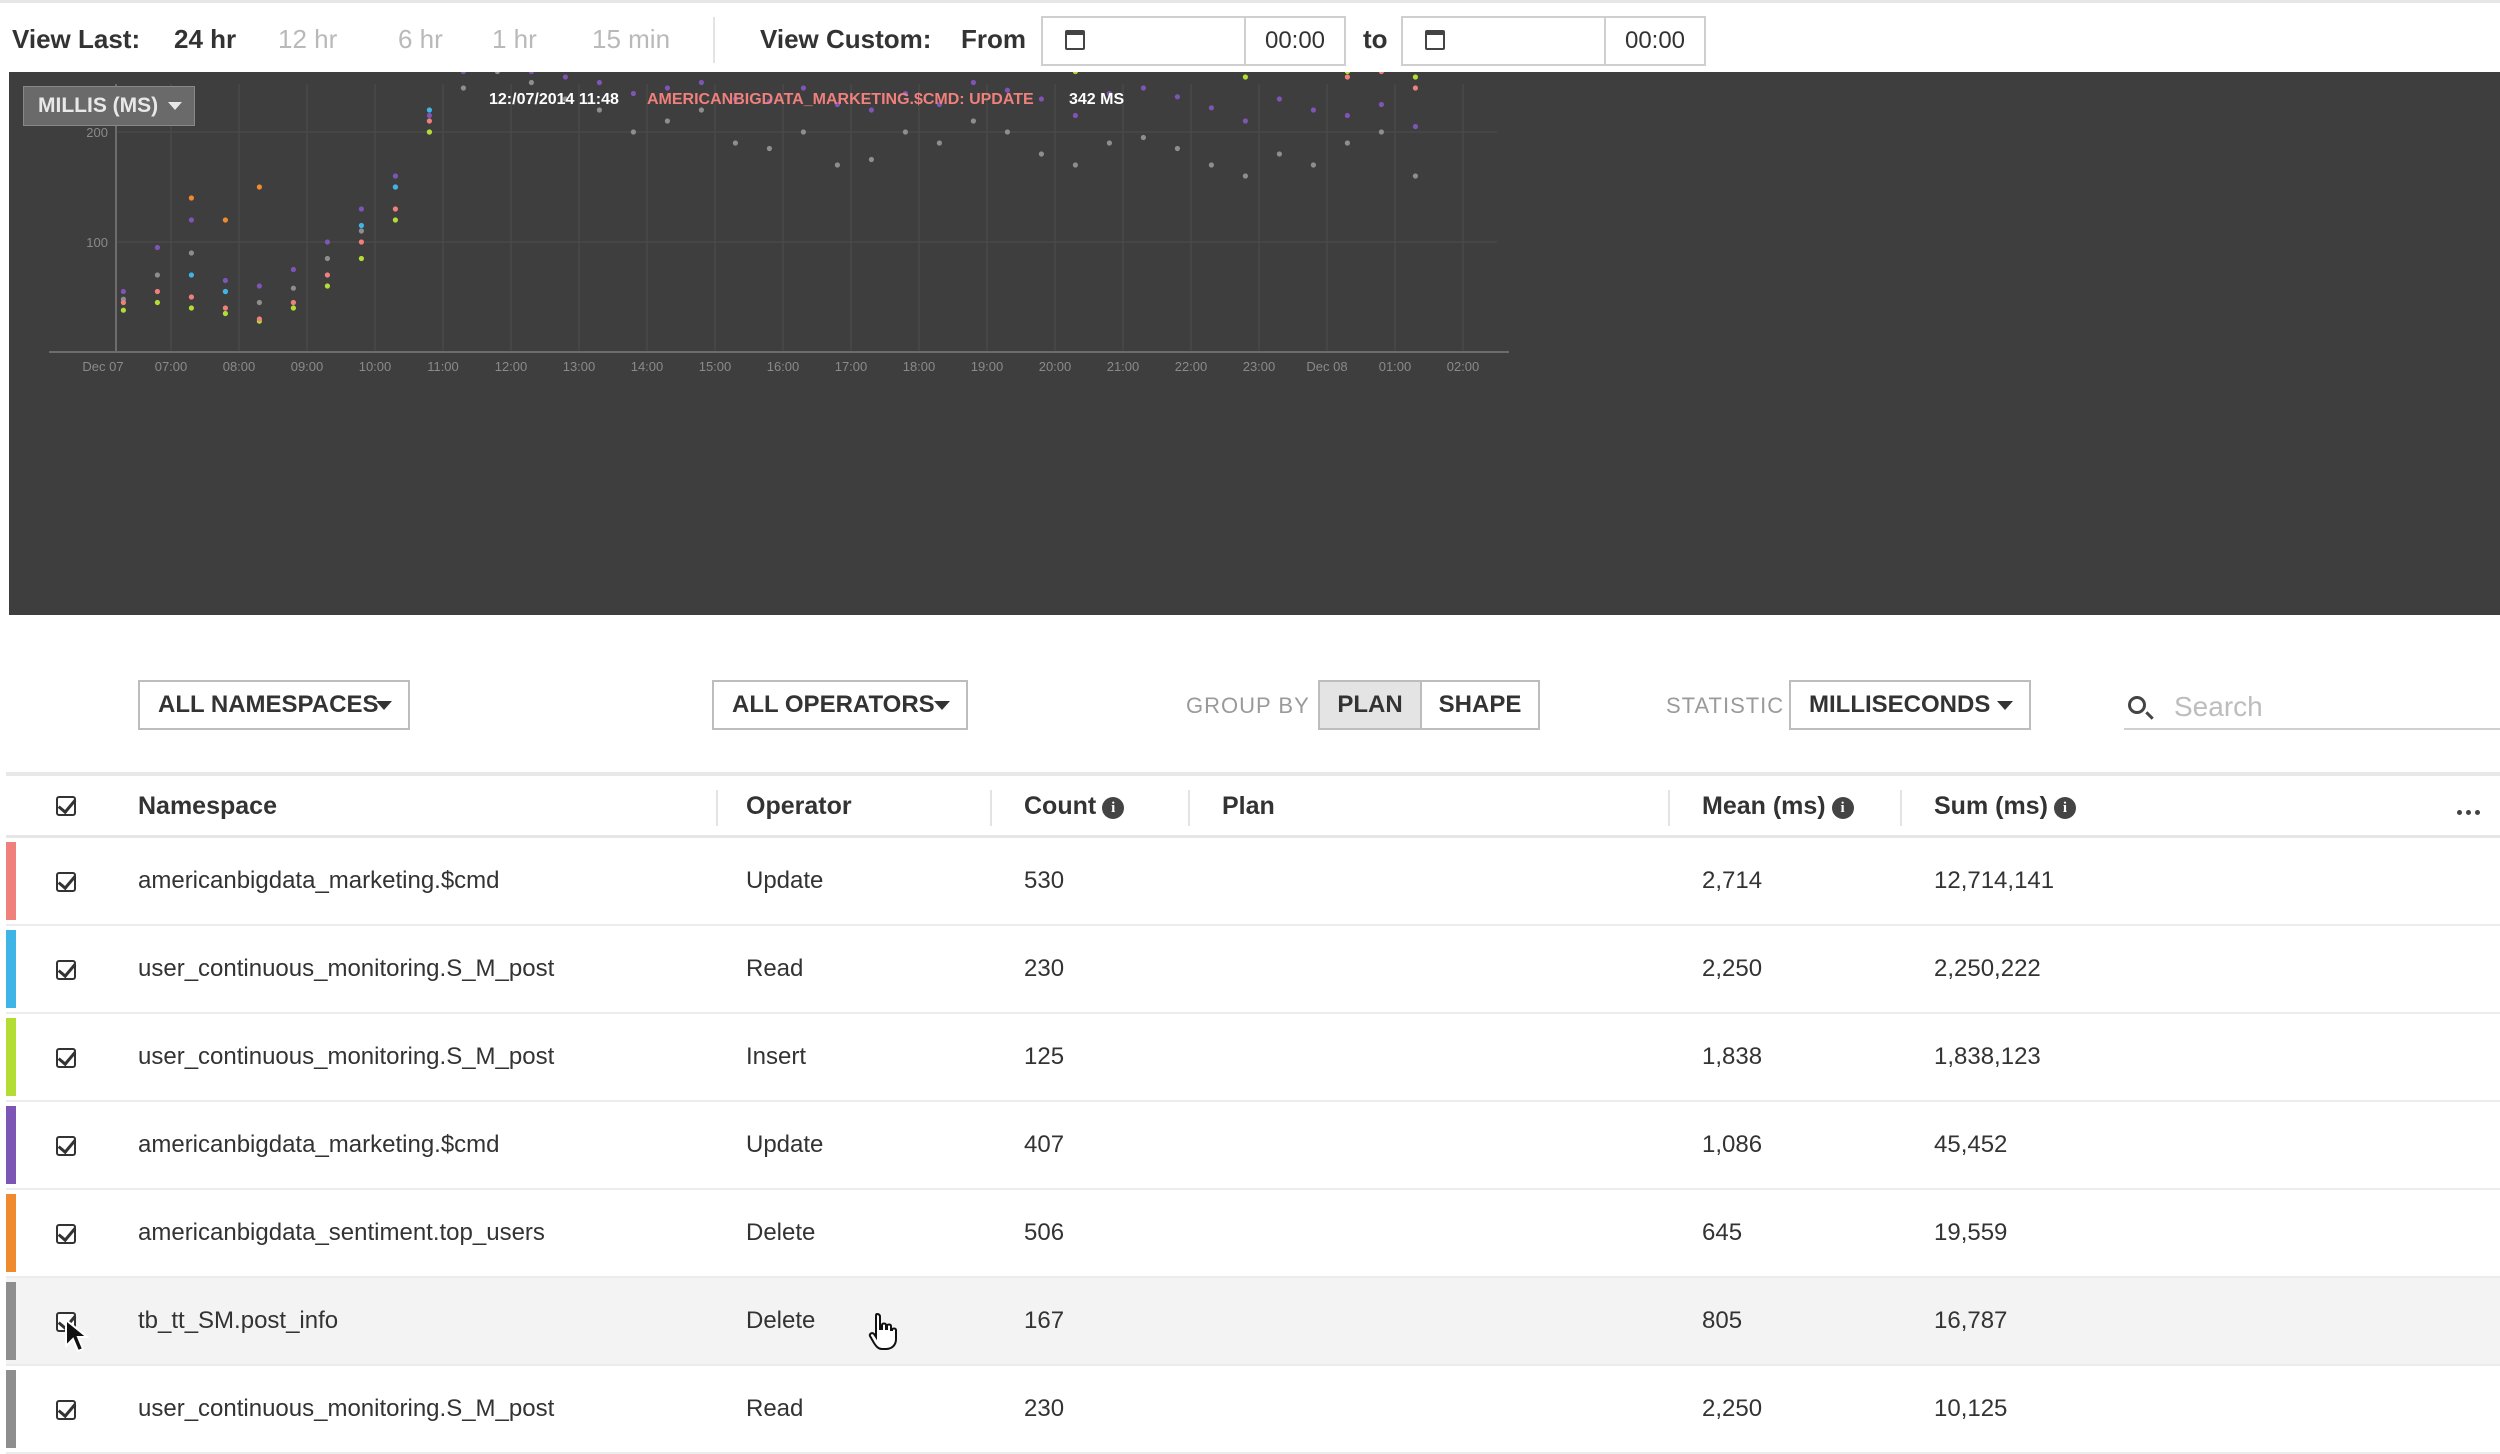  What do you see at coordinates (1248, 806) in the screenshot?
I see `column-header-plan: Plan` at bounding box center [1248, 806].